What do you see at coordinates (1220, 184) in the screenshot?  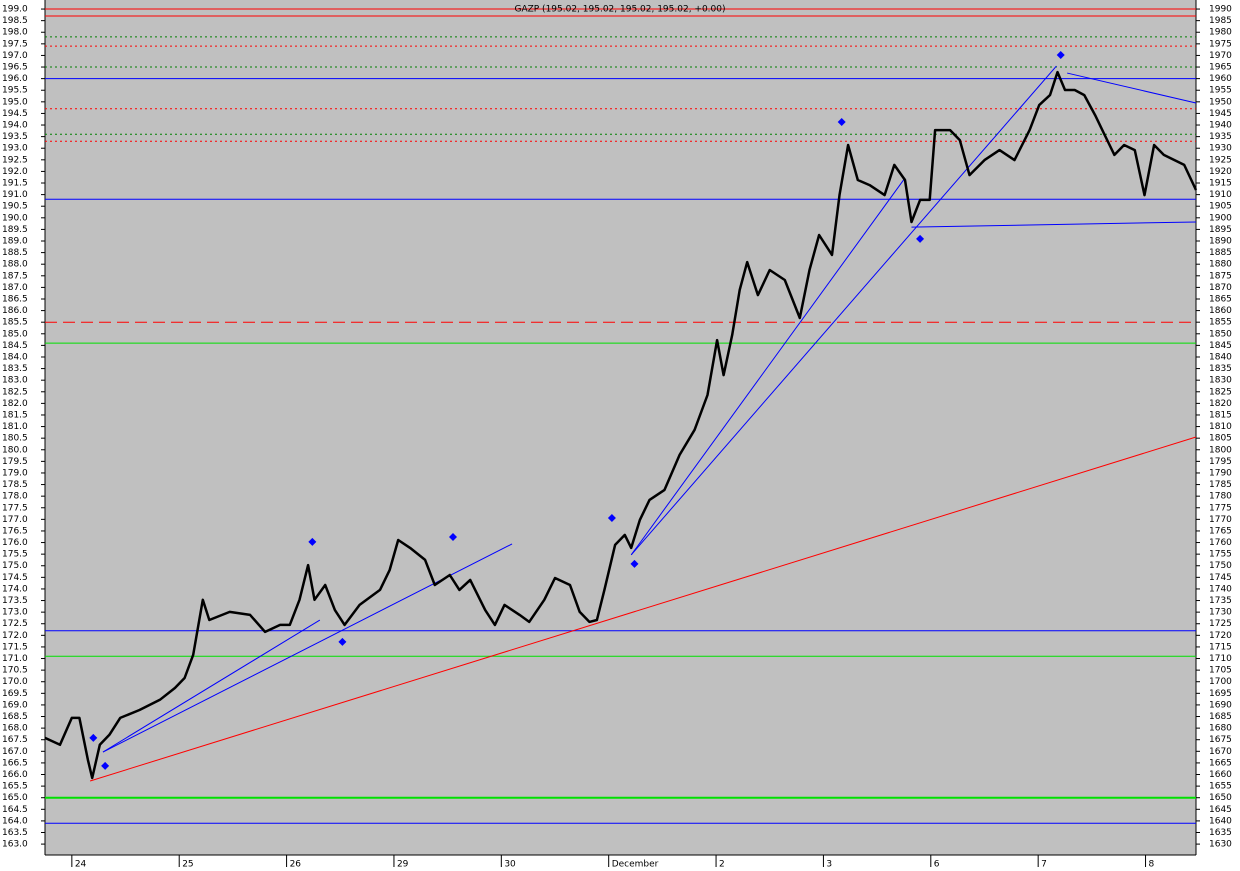 I see `y2-tick-label: 1915` at bounding box center [1220, 184].